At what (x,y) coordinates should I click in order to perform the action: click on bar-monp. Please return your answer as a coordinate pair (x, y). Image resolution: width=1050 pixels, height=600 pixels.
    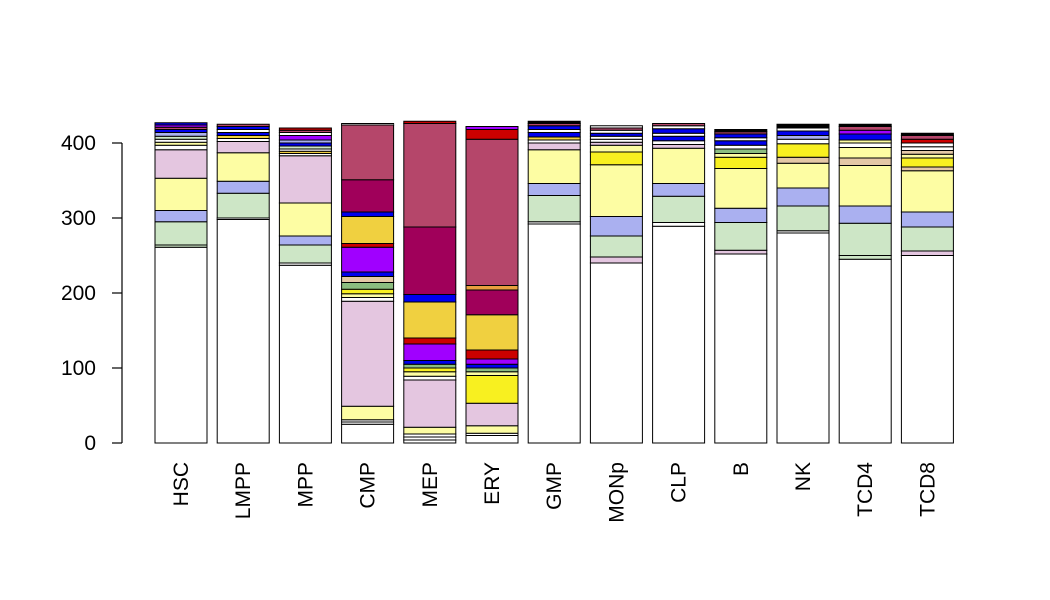
    Looking at the image, I should click on (616, 284).